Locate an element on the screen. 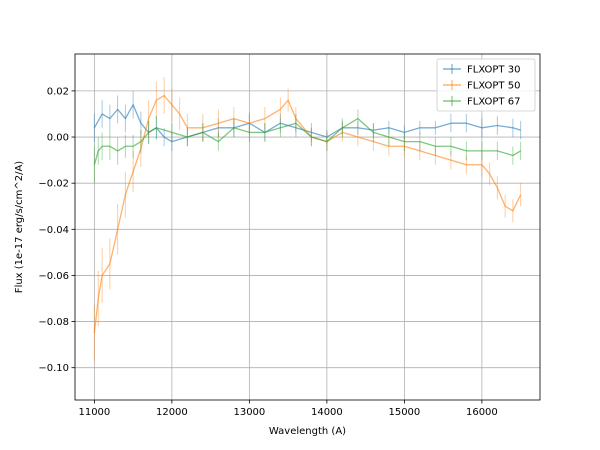  legend-entry: FLXOPT 30 is located at coordinates (481, 70).